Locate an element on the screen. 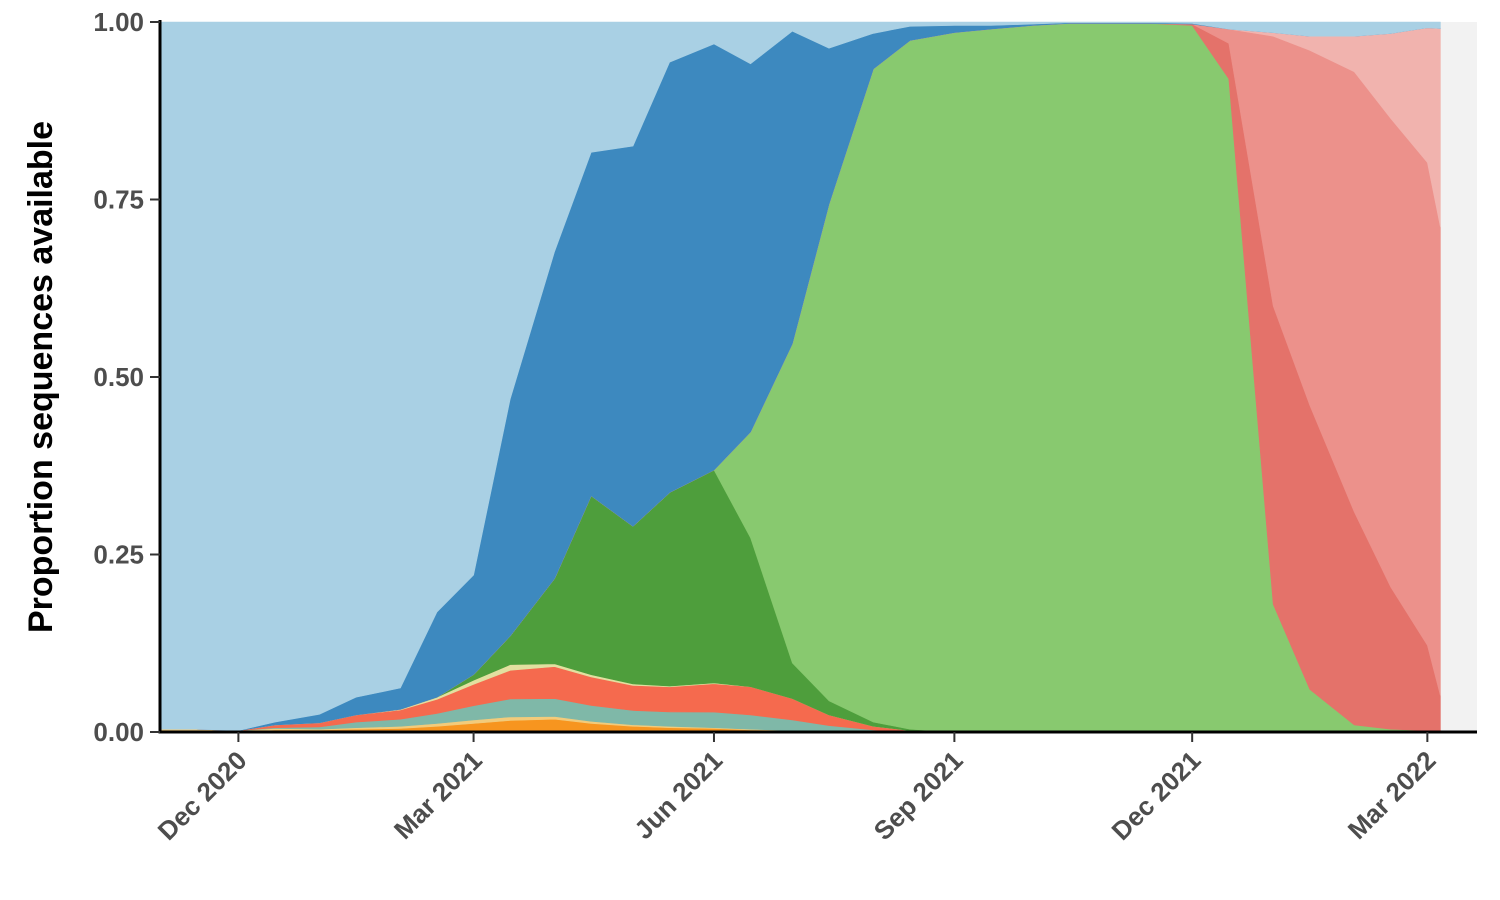 The image size is (1500, 900). y-tick-label: 0.75 is located at coordinates (118, 200).